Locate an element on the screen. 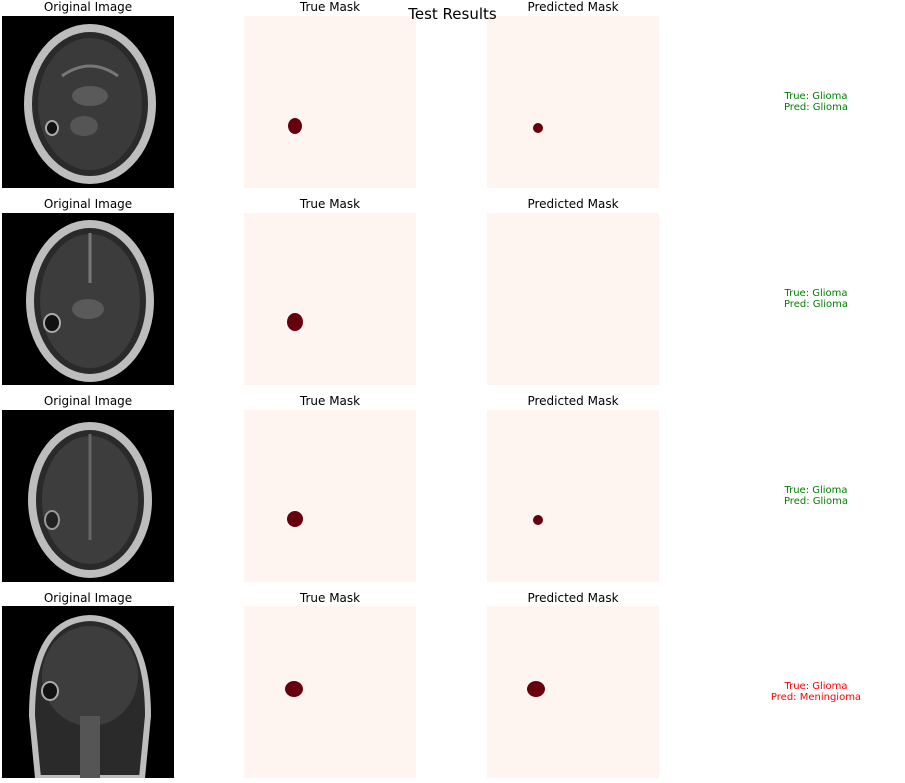 This screenshot has height=783, width=905. predicted-class-label: Pred: Meningioma is located at coordinates (816, 697).